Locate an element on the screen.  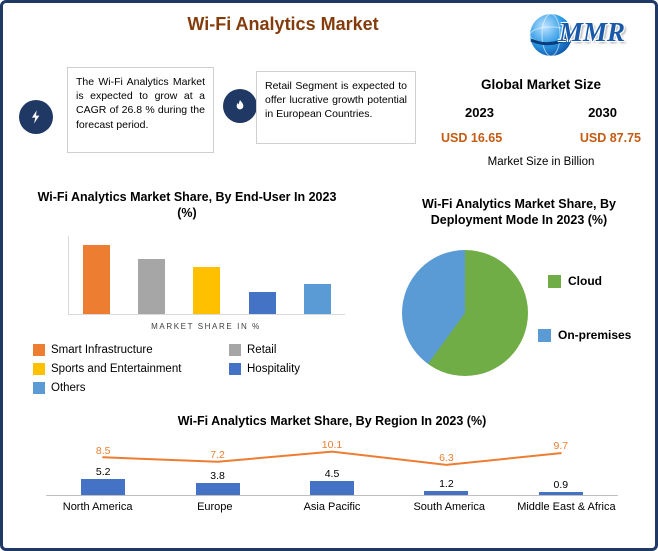
legend-label: Smart Infrastructure is located at coordinates (102, 349).